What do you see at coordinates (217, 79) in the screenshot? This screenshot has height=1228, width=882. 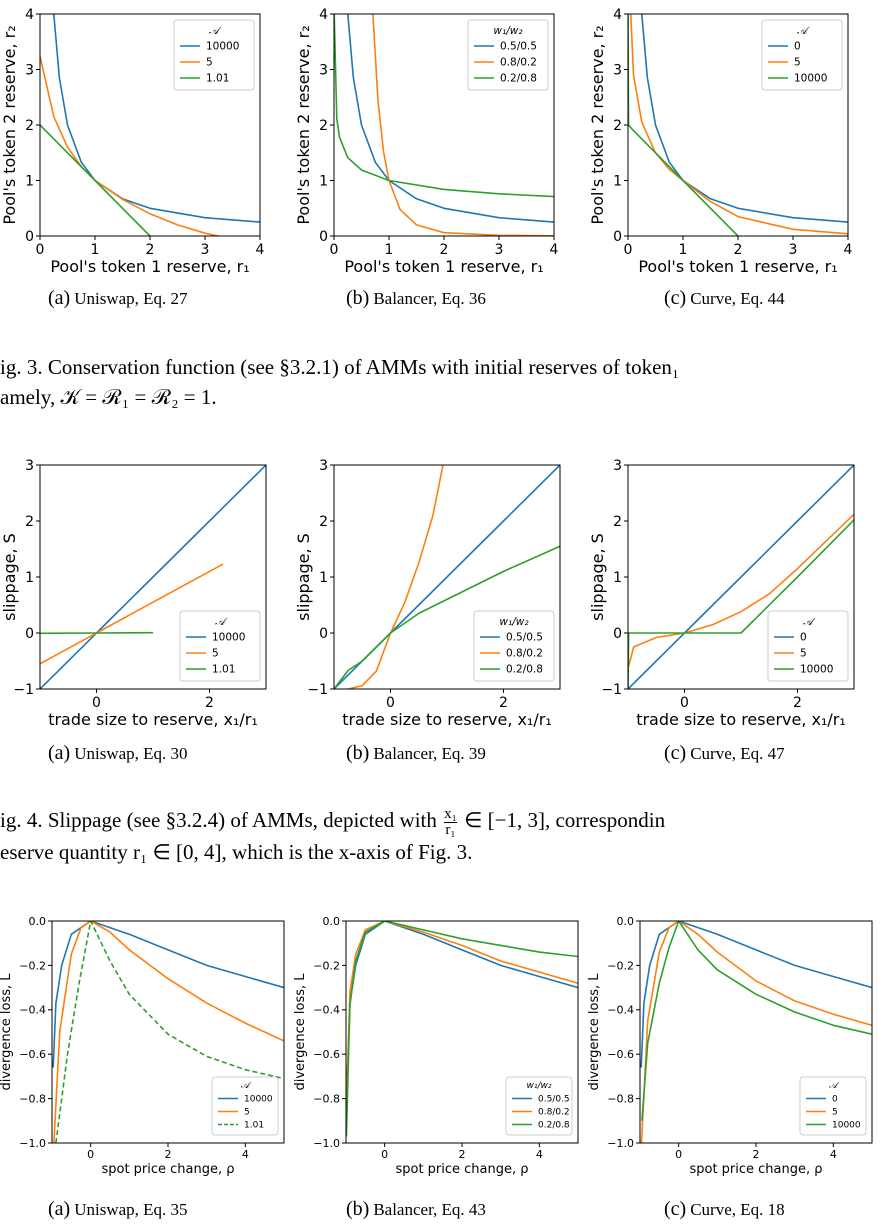 I see `legend-entry: 1.01` at bounding box center [217, 79].